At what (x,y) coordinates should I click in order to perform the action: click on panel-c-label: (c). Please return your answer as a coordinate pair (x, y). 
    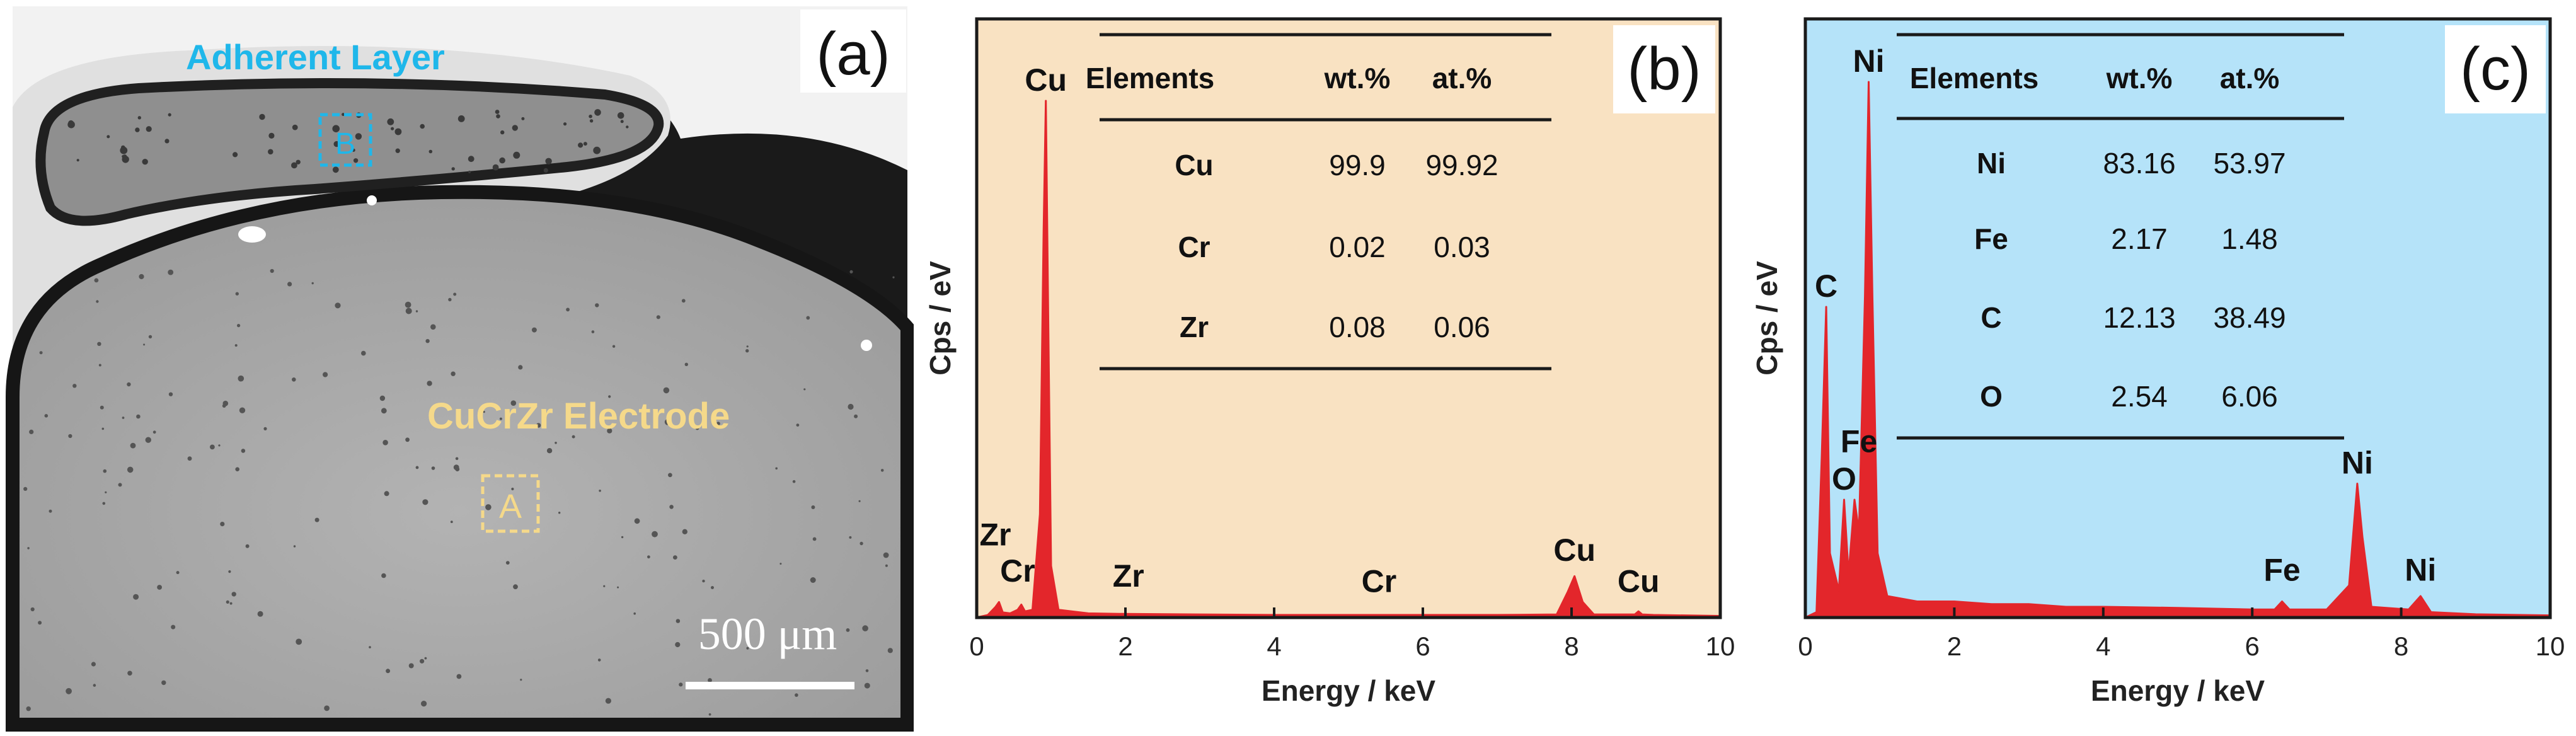
    Looking at the image, I should click on (2495, 69).